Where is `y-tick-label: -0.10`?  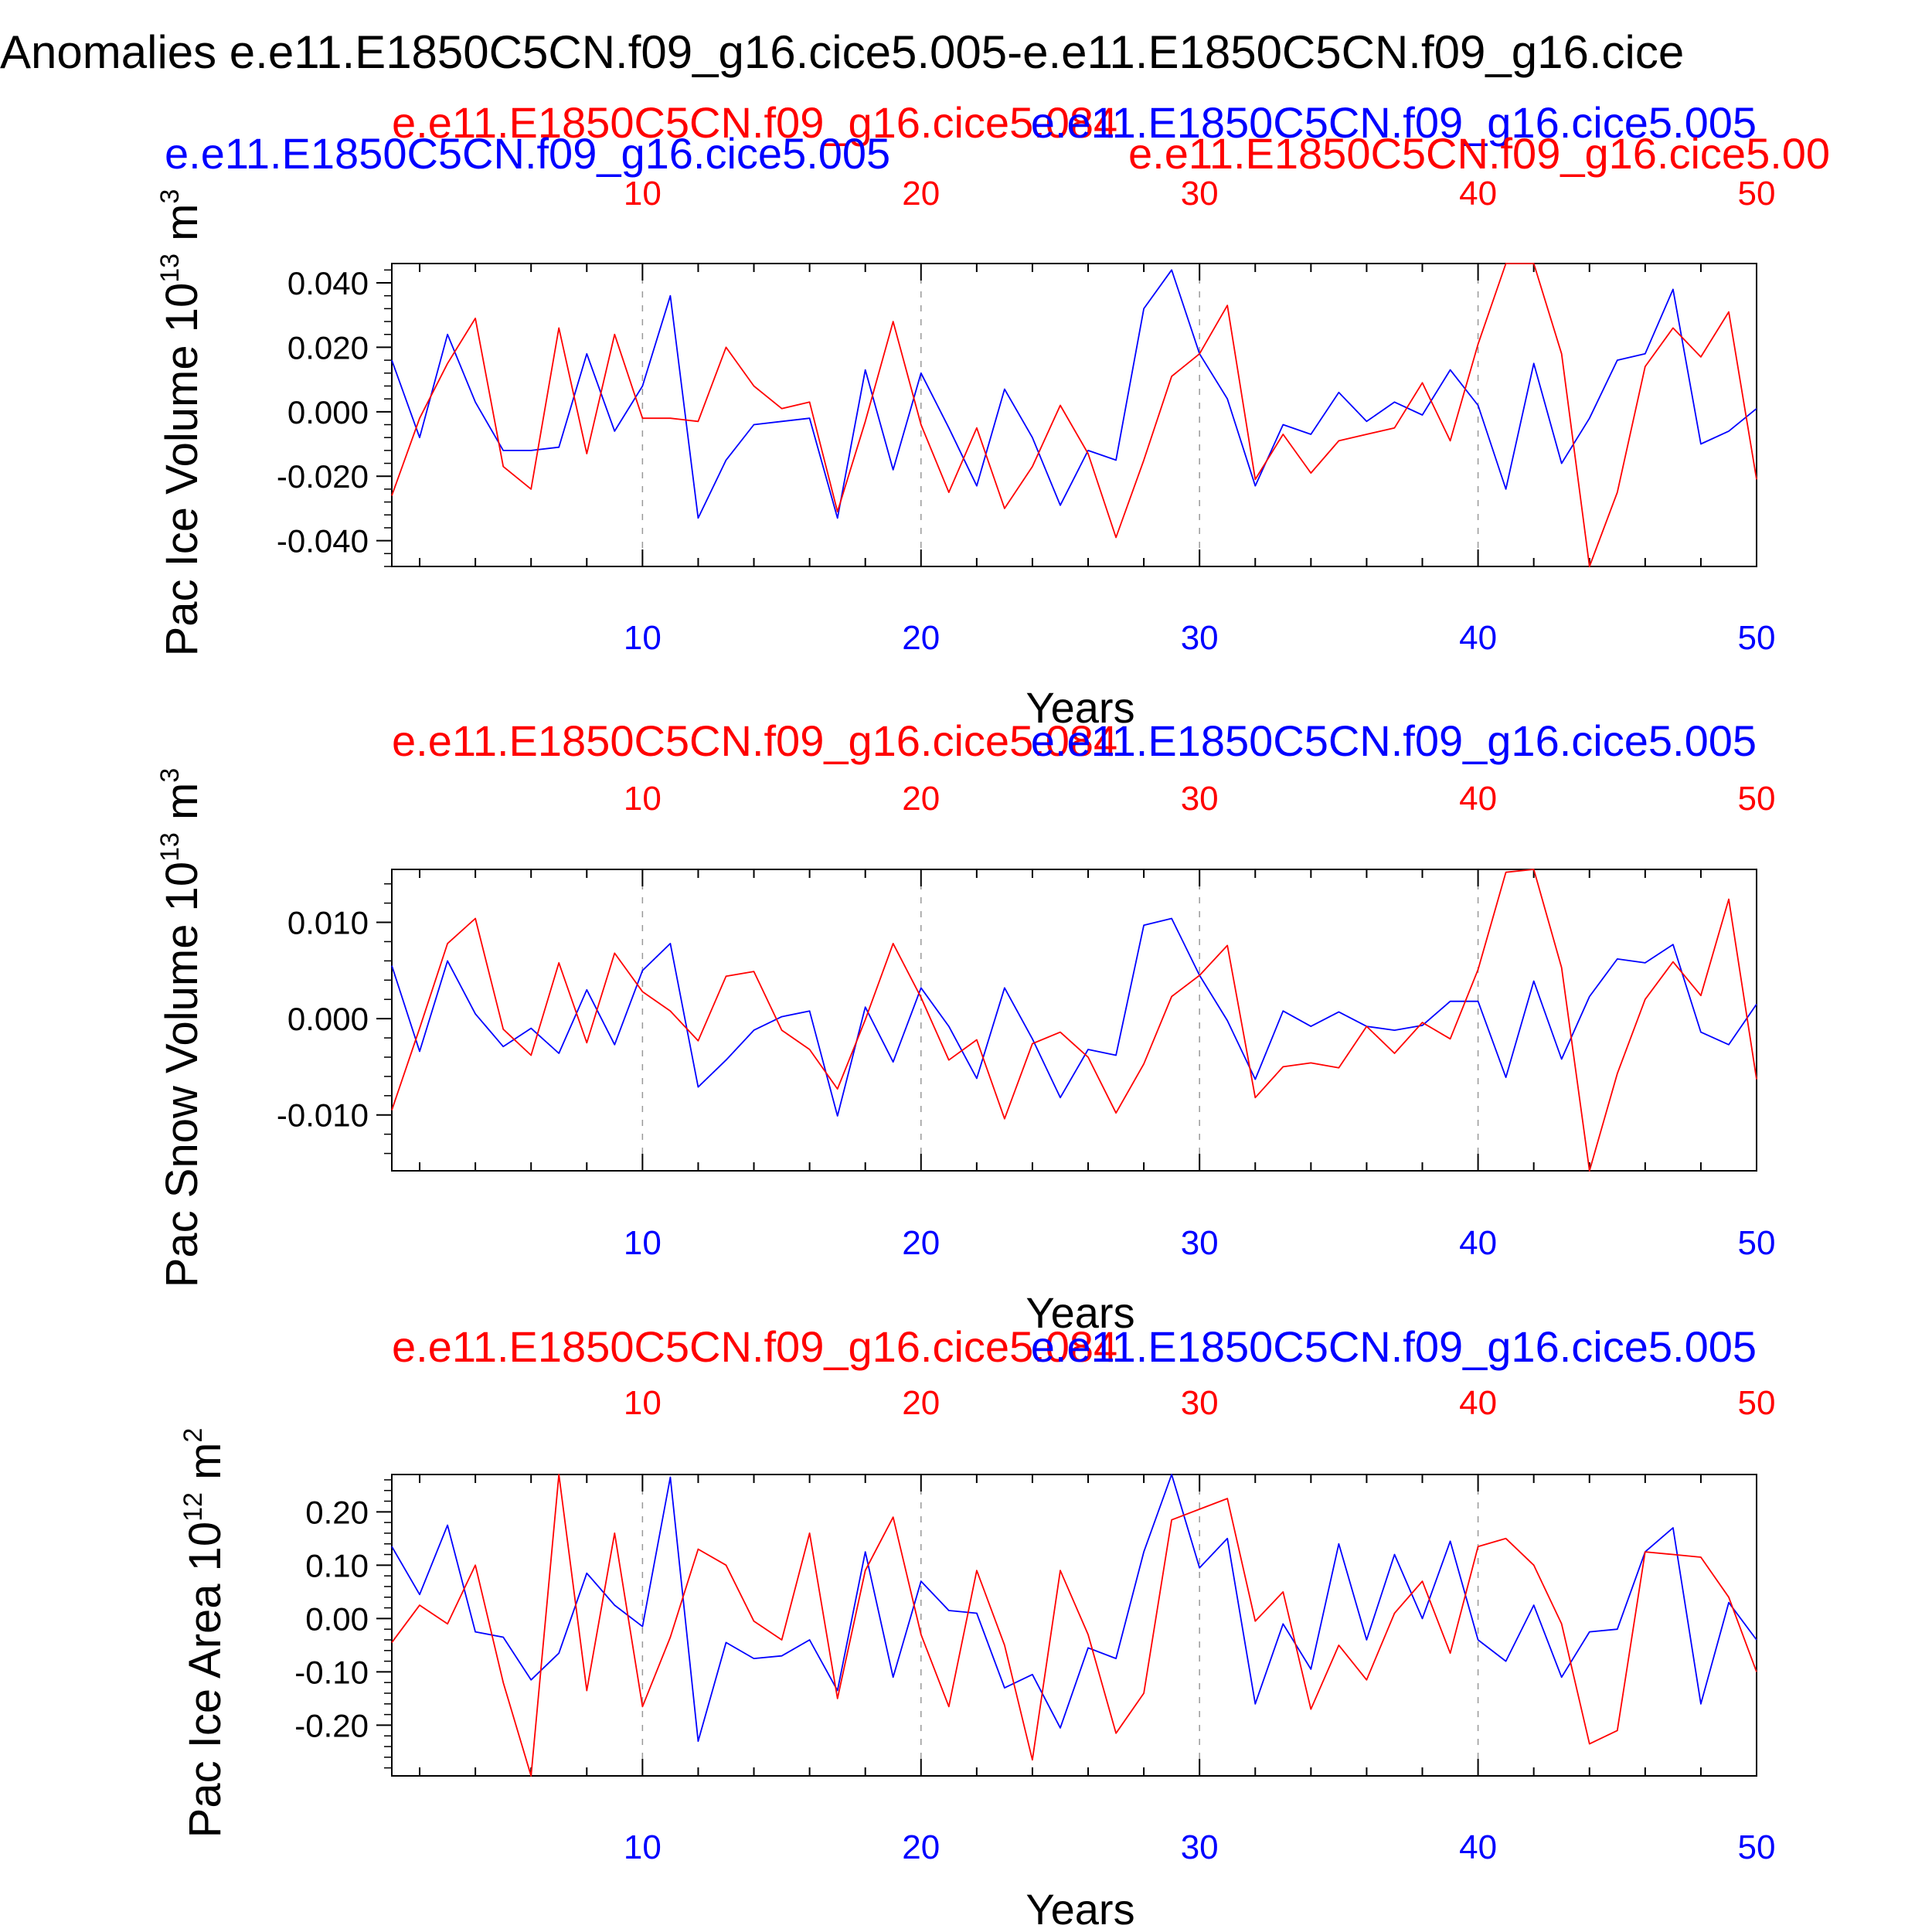
y-tick-label: -0.10 is located at coordinates (332, 1672).